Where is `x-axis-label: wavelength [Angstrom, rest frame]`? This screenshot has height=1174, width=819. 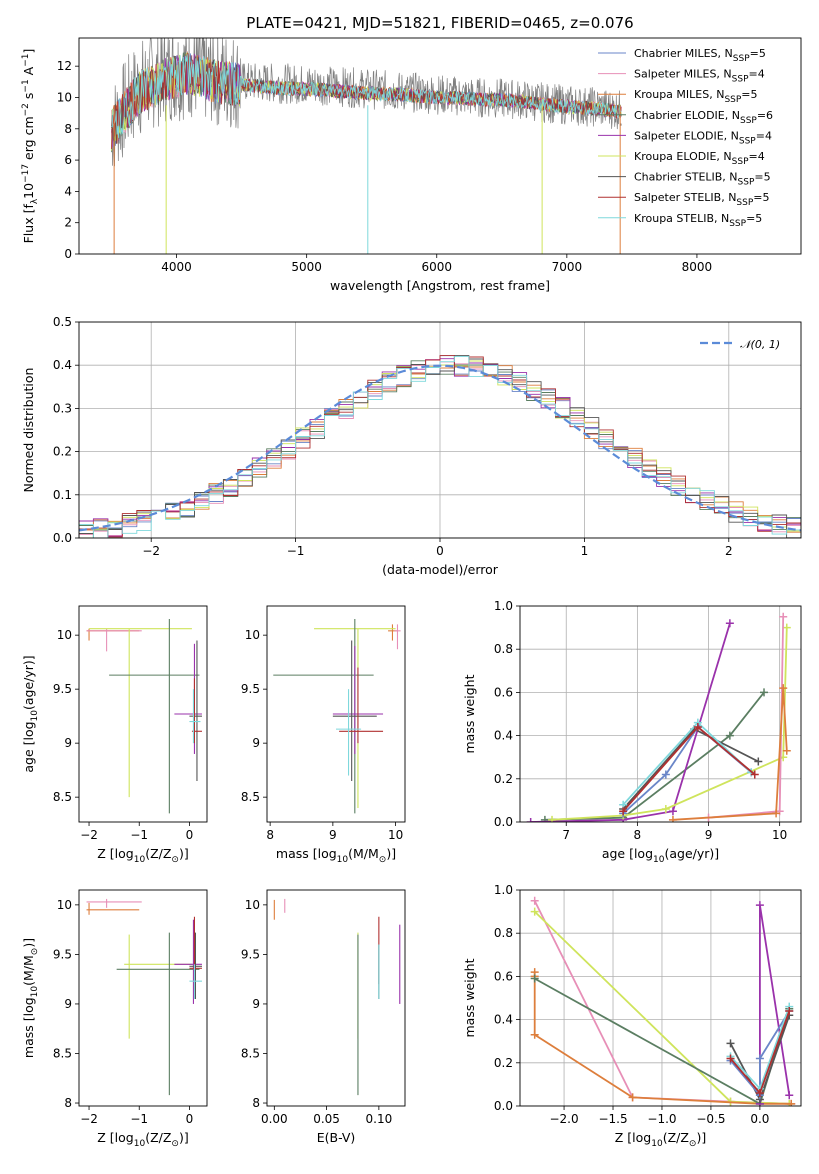
x-axis-label: wavelength [Angstrom, rest frame] is located at coordinates (440, 285).